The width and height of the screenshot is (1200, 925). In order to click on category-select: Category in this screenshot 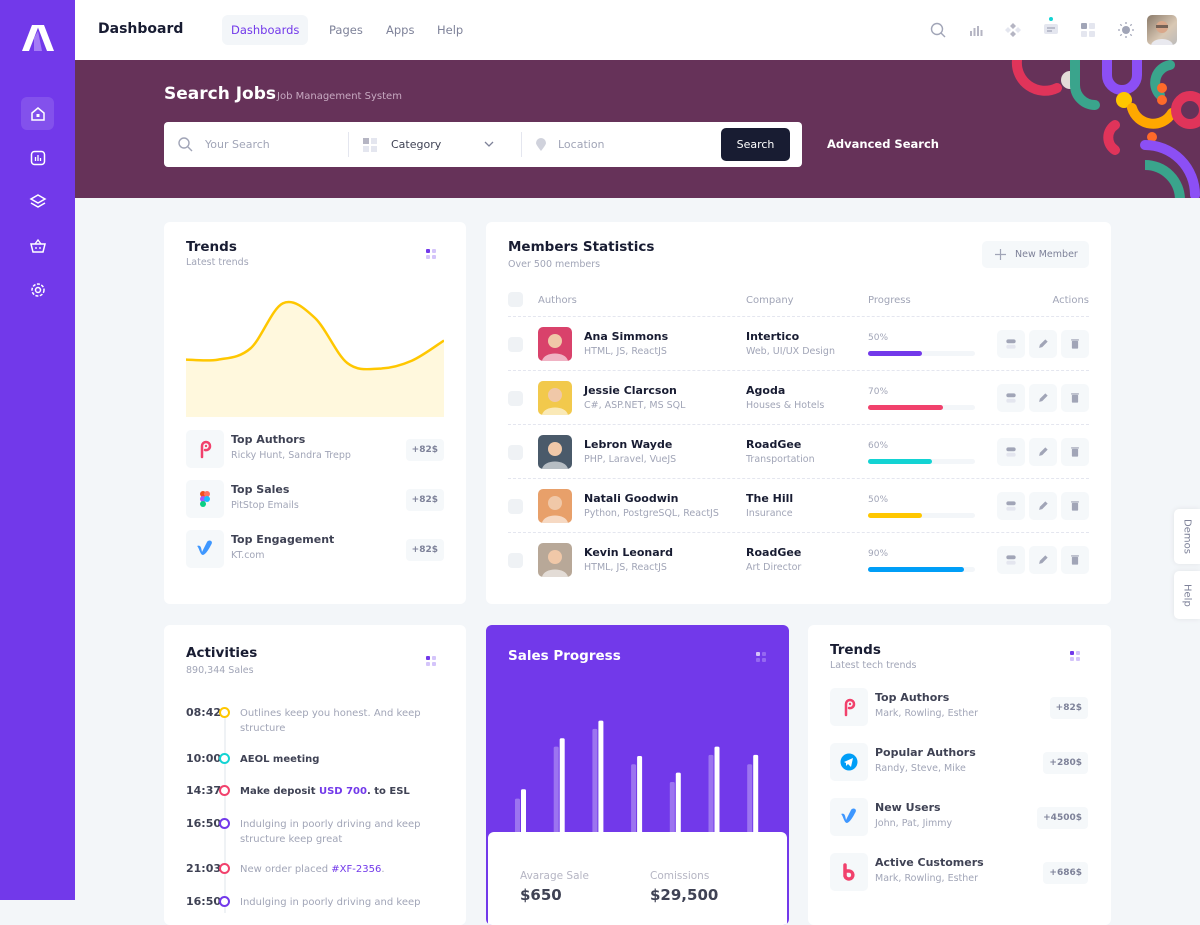, I will do `click(416, 144)`.